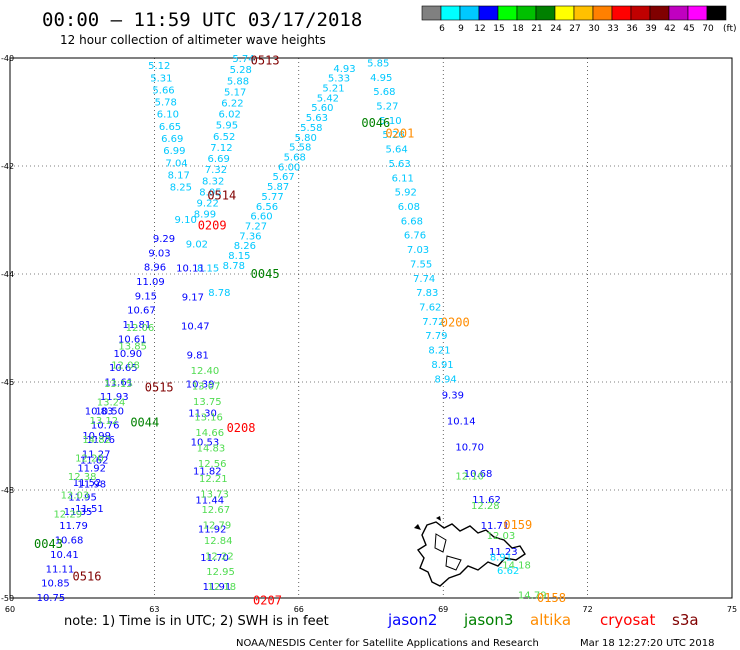  I want to click on scale-label: 42, so click(669, 29).